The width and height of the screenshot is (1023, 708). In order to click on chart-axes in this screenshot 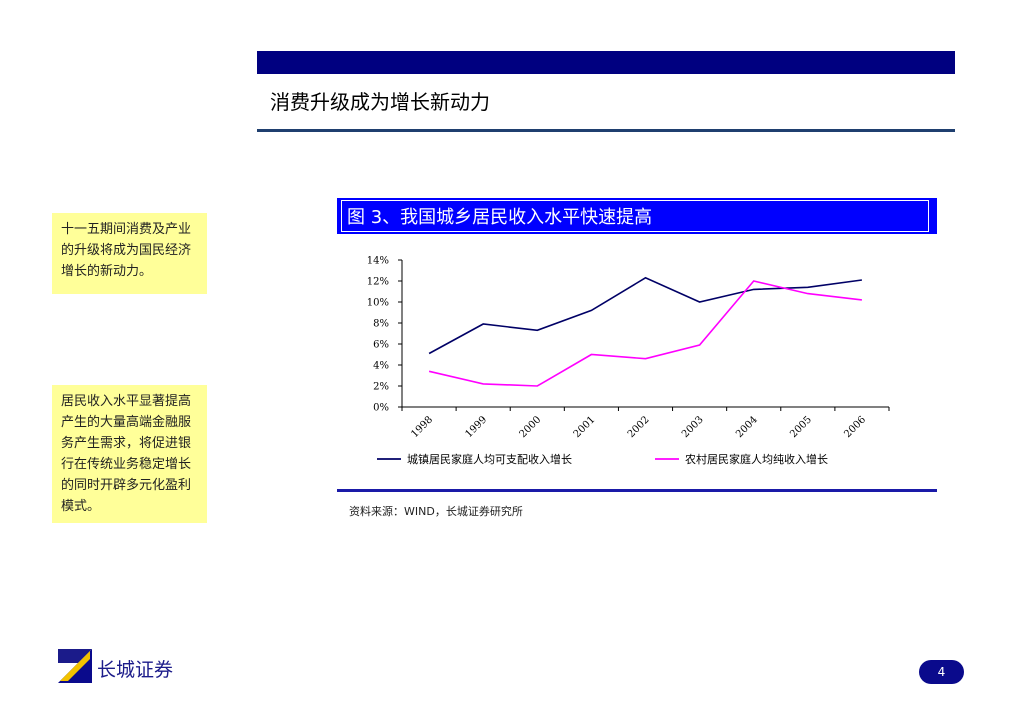, I will do `click(645, 334)`.